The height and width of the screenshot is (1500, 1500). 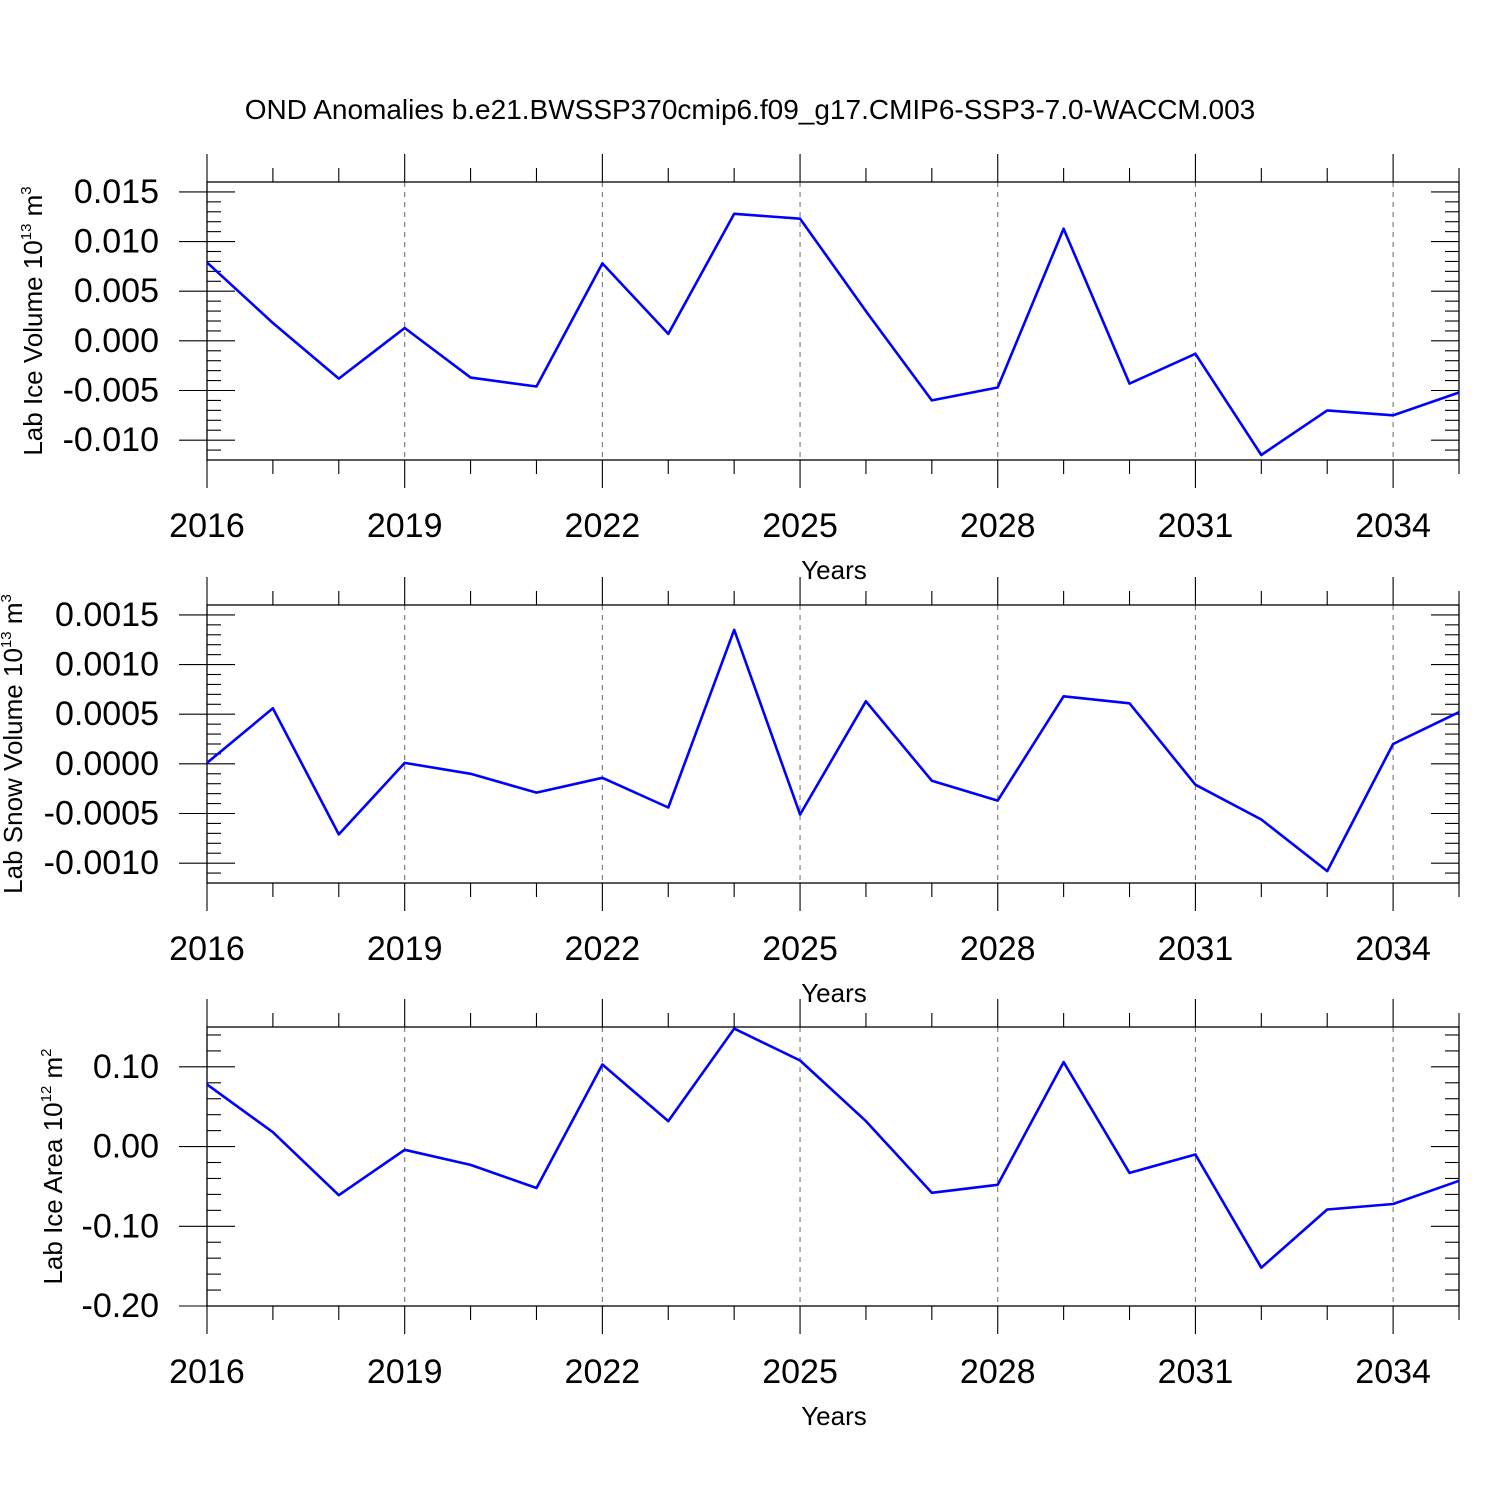 I want to click on y-tick-label: -0.20, so click(x=121, y=1306).